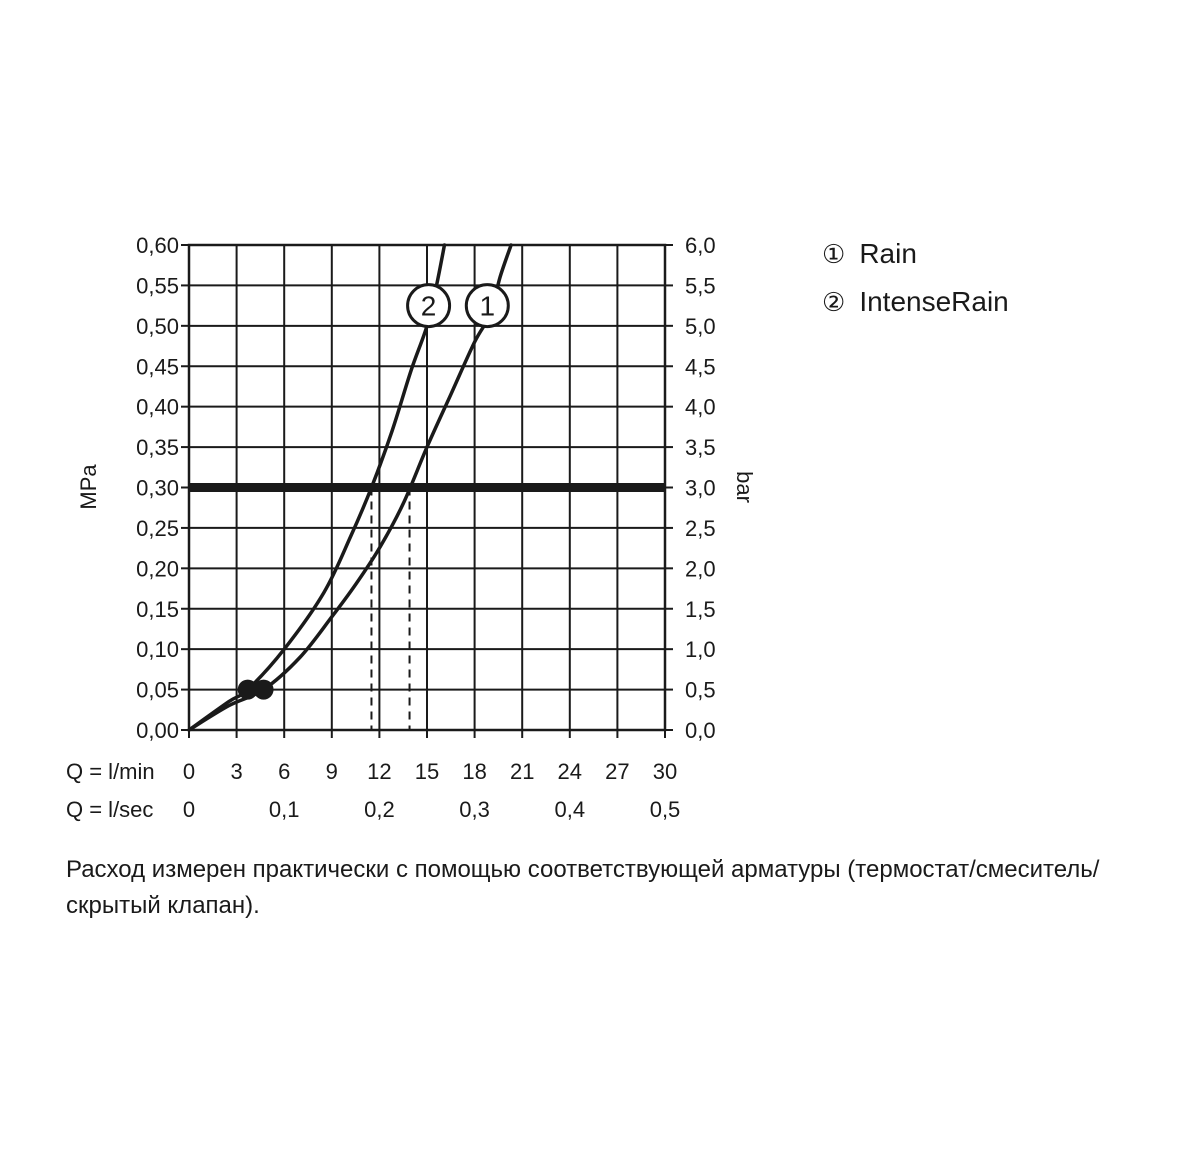 The image size is (1200, 1163). What do you see at coordinates (700, 407) in the screenshot?
I see `y-tick-label-bar: 4,0` at bounding box center [700, 407].